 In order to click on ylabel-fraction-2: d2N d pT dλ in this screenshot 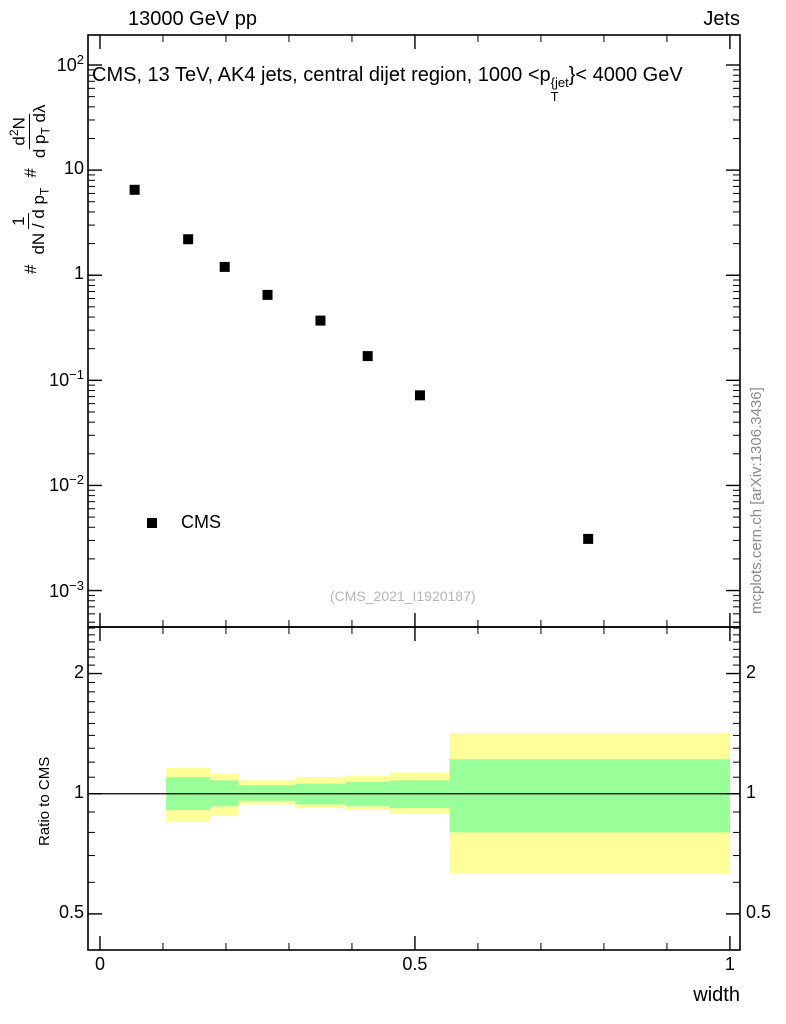, I will do `click(30, 132)`.